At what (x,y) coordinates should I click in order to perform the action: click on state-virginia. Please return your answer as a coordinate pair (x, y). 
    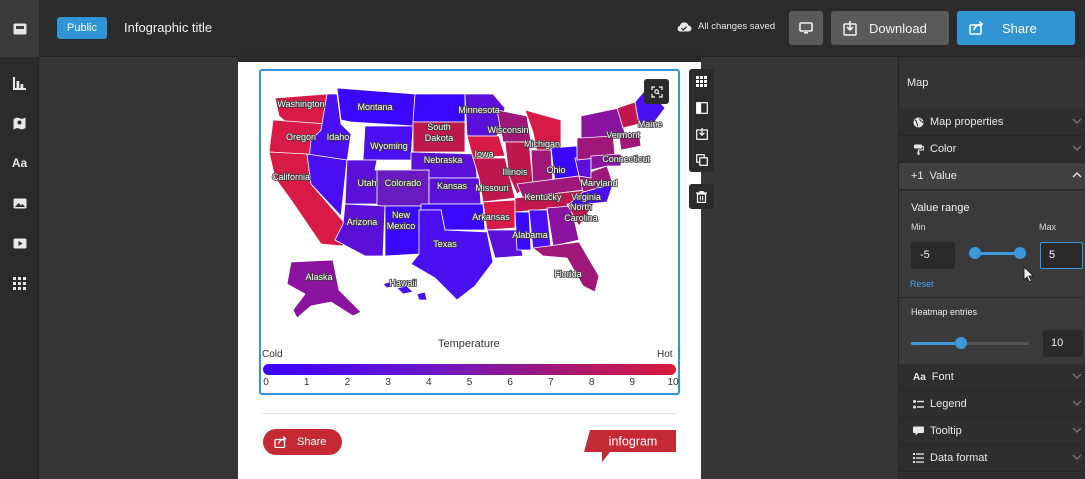
    Looking at the image, I should click on (596, 179).